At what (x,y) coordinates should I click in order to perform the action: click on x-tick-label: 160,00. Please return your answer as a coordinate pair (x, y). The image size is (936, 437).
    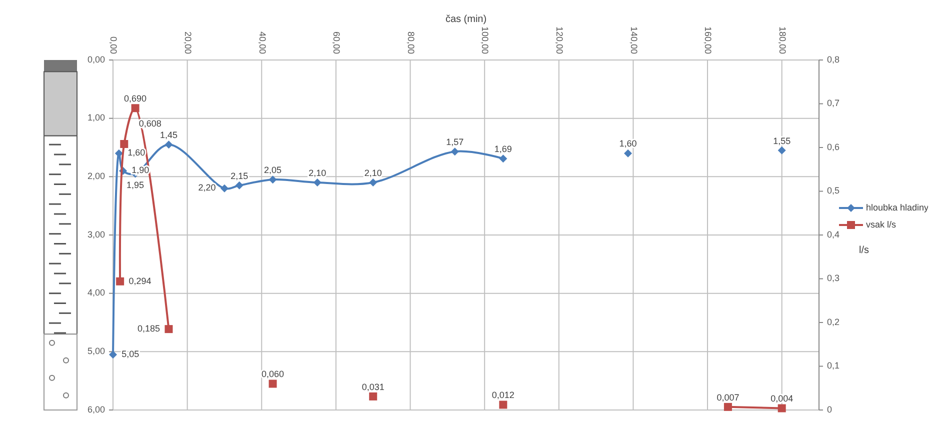
    Looking at the image, I should click on (708, 40).